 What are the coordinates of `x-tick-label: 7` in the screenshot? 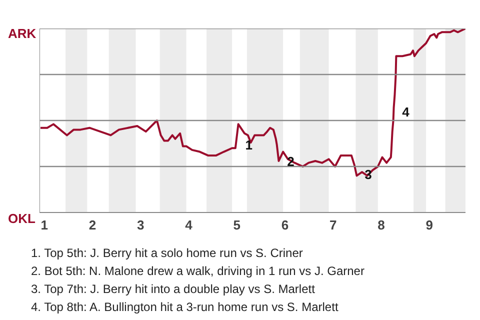 It's located at (333, 225).